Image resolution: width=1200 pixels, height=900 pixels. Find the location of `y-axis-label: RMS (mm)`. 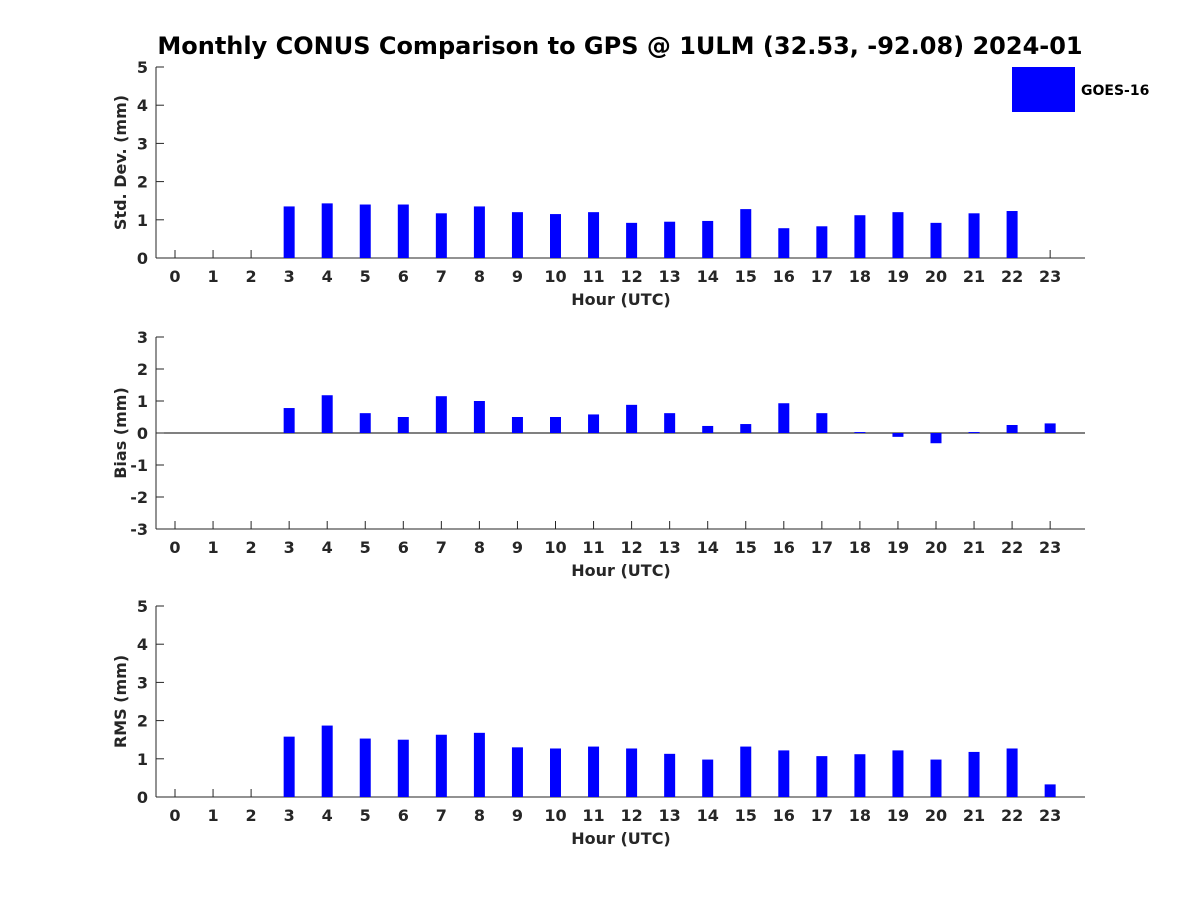

y-axis-label: RMS (mm) is located at coordinates (120, 701).